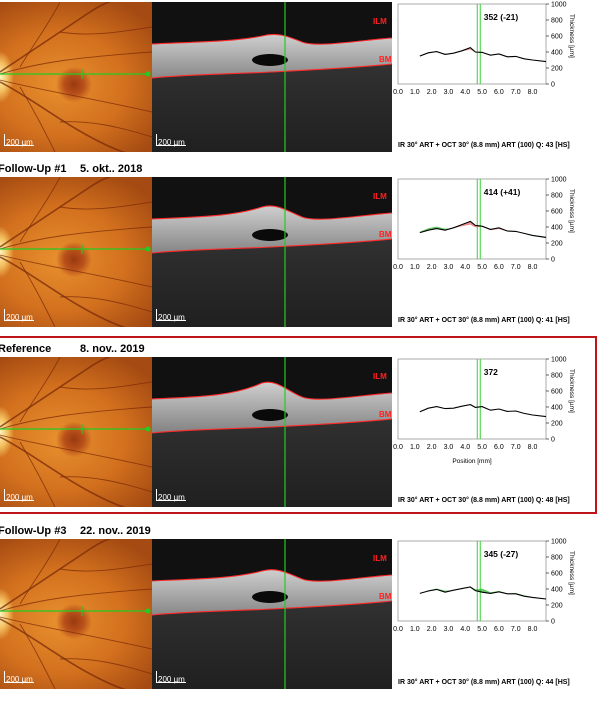  Describe the element at coordinates (115, 531) in the screenshot. I see `visit-date: 22. nov.. 2019` at that location.